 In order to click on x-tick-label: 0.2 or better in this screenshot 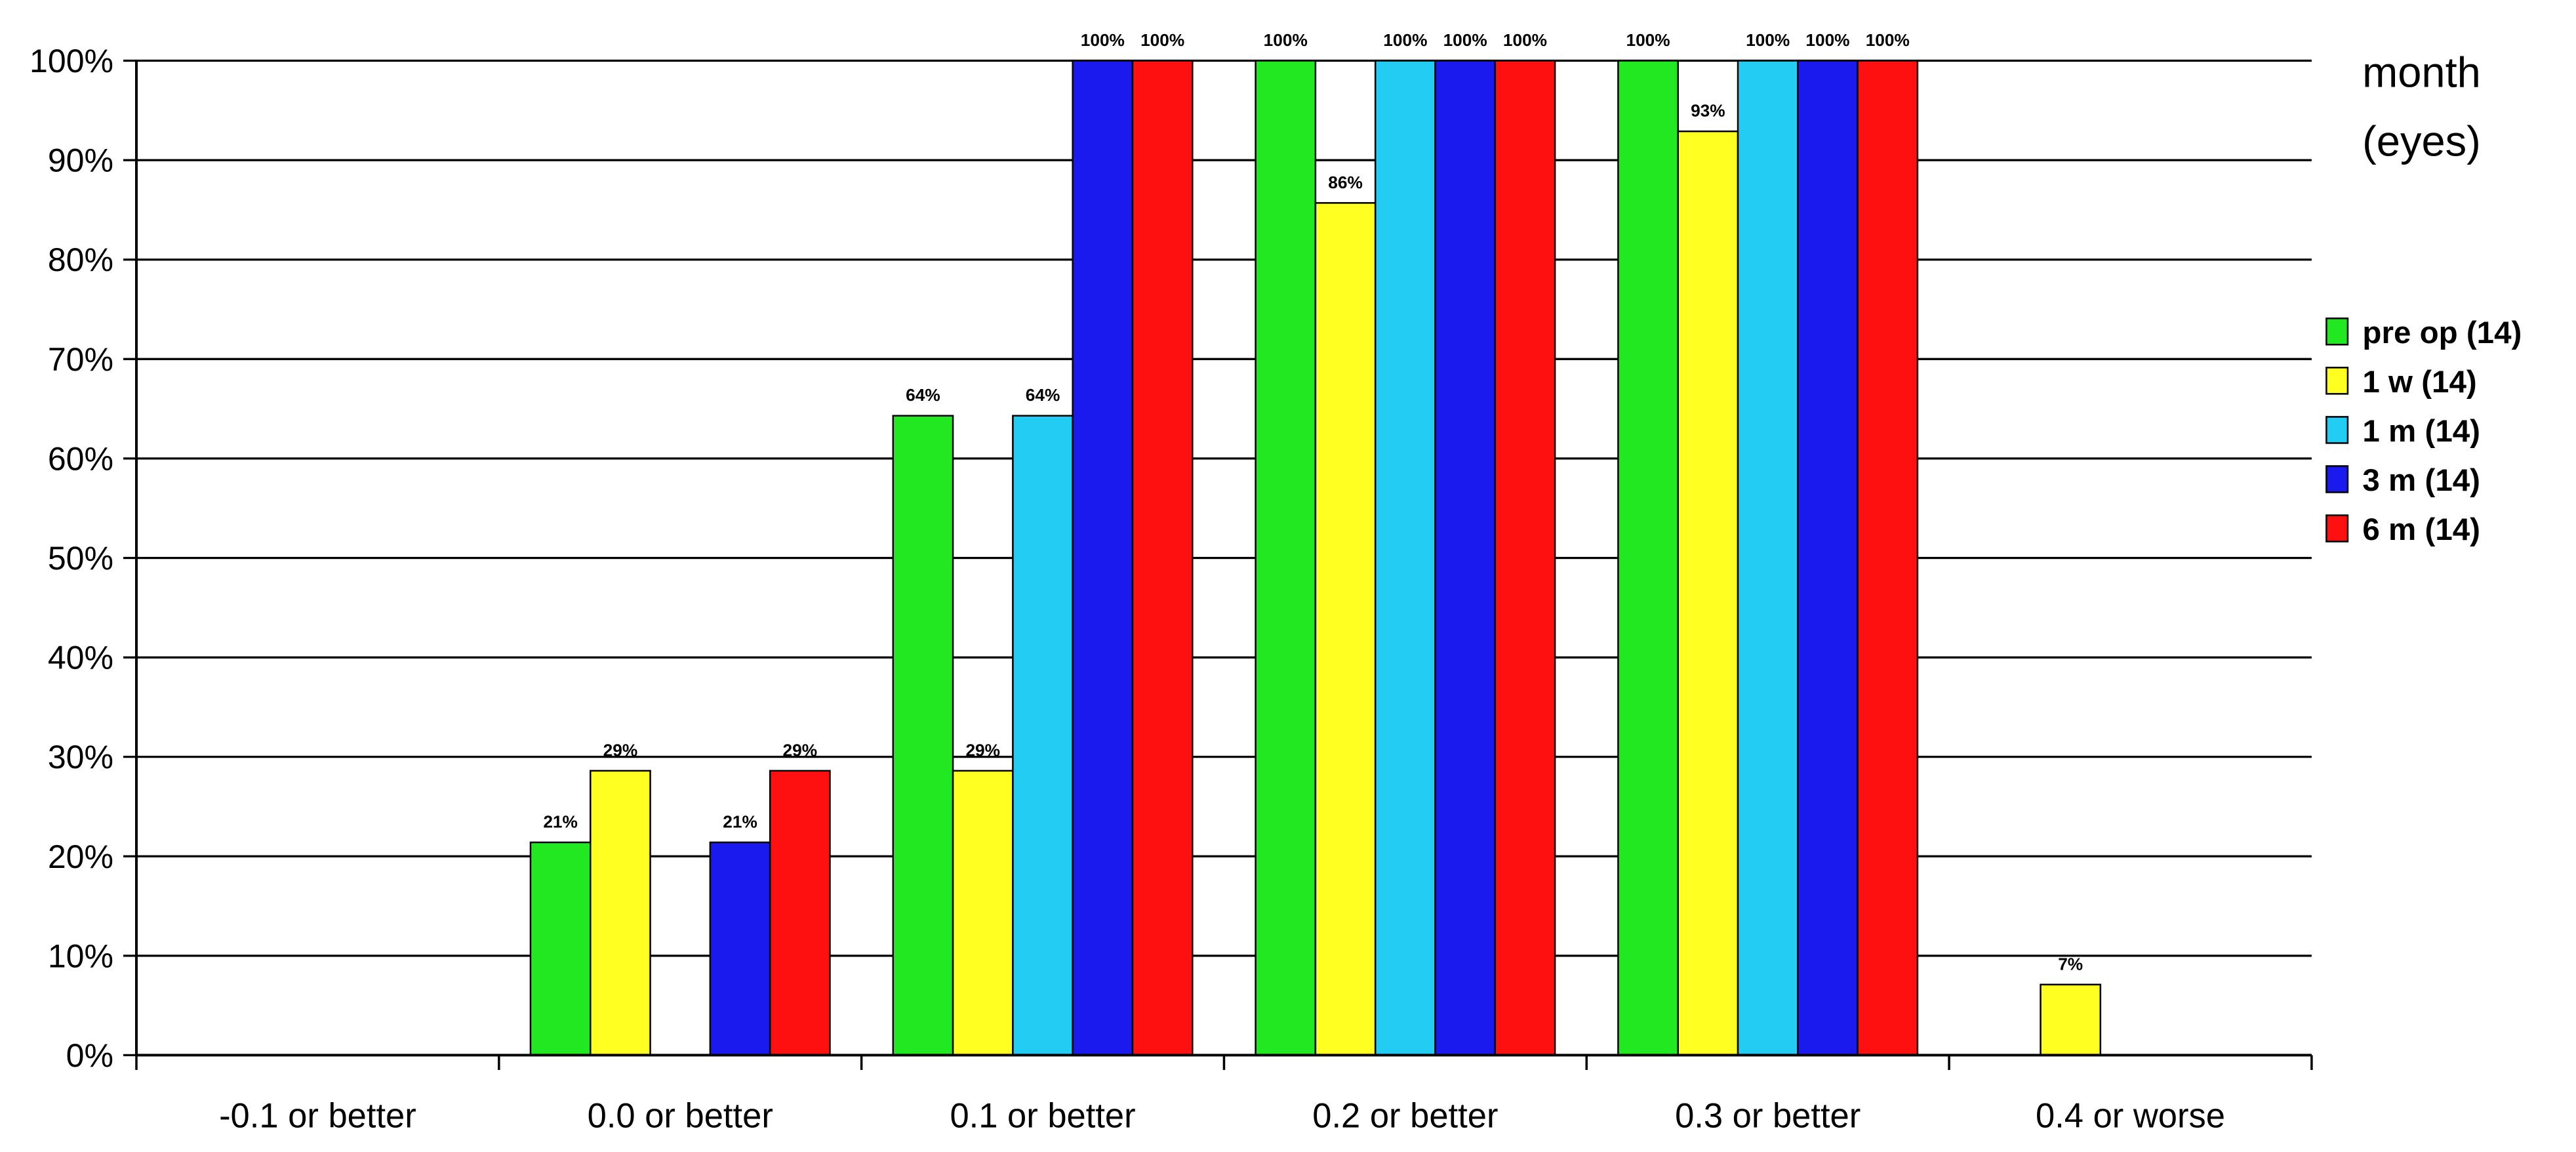, I will do `click(1405, 1115)`.